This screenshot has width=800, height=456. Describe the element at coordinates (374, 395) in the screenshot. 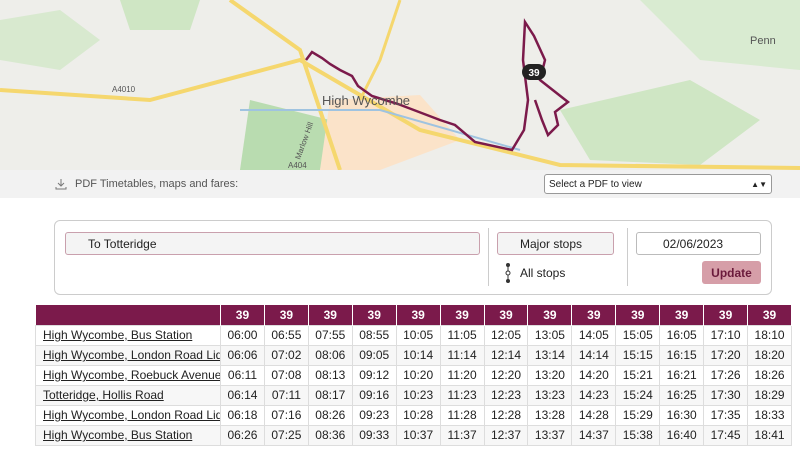

I see `departure-time: 09:16` at that location.